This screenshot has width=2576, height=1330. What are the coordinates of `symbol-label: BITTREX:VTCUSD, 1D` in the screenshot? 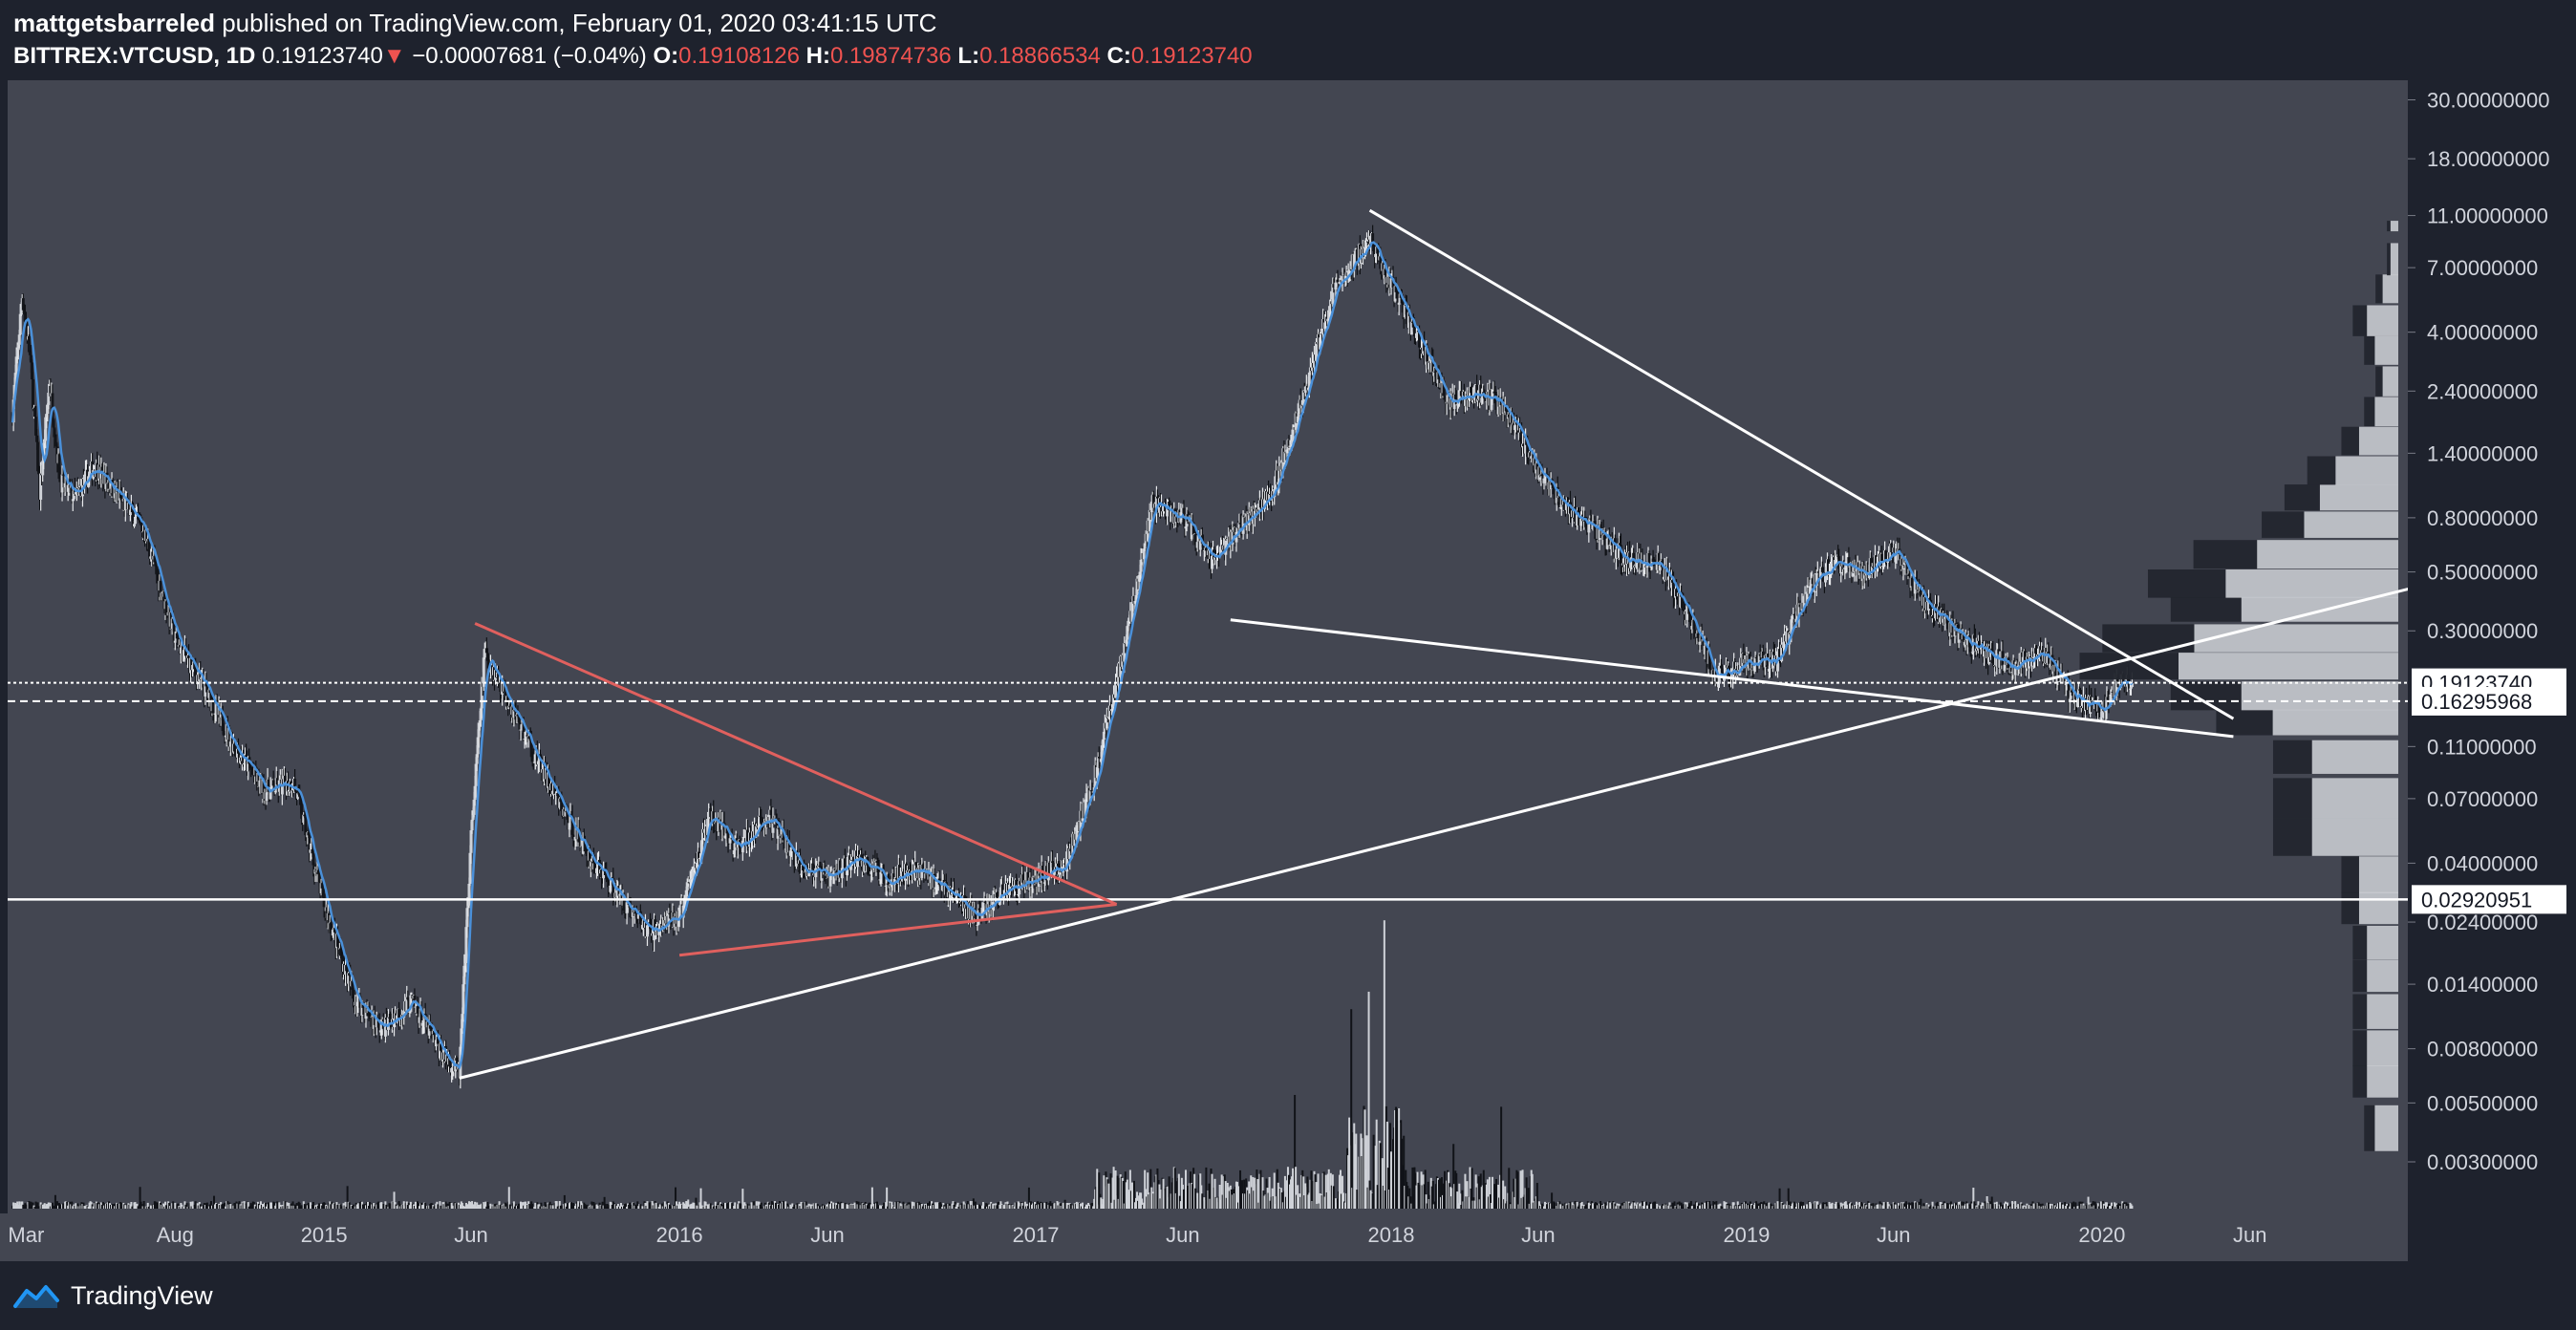 It's located at (134, 56).